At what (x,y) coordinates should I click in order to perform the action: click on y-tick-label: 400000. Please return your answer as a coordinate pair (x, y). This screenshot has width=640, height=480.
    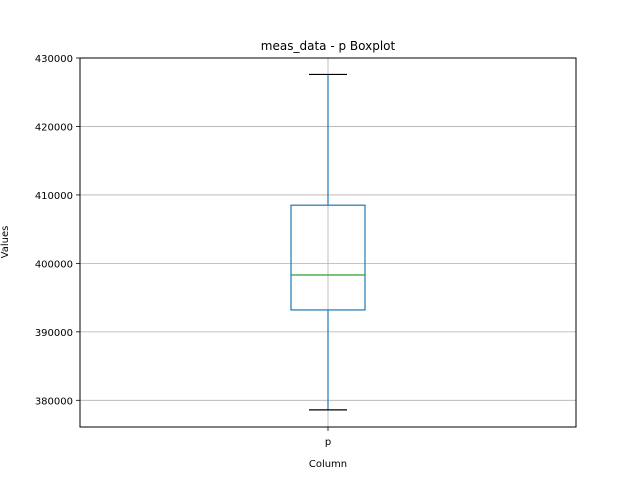
    Looking at the image, I should click on (54, 264).